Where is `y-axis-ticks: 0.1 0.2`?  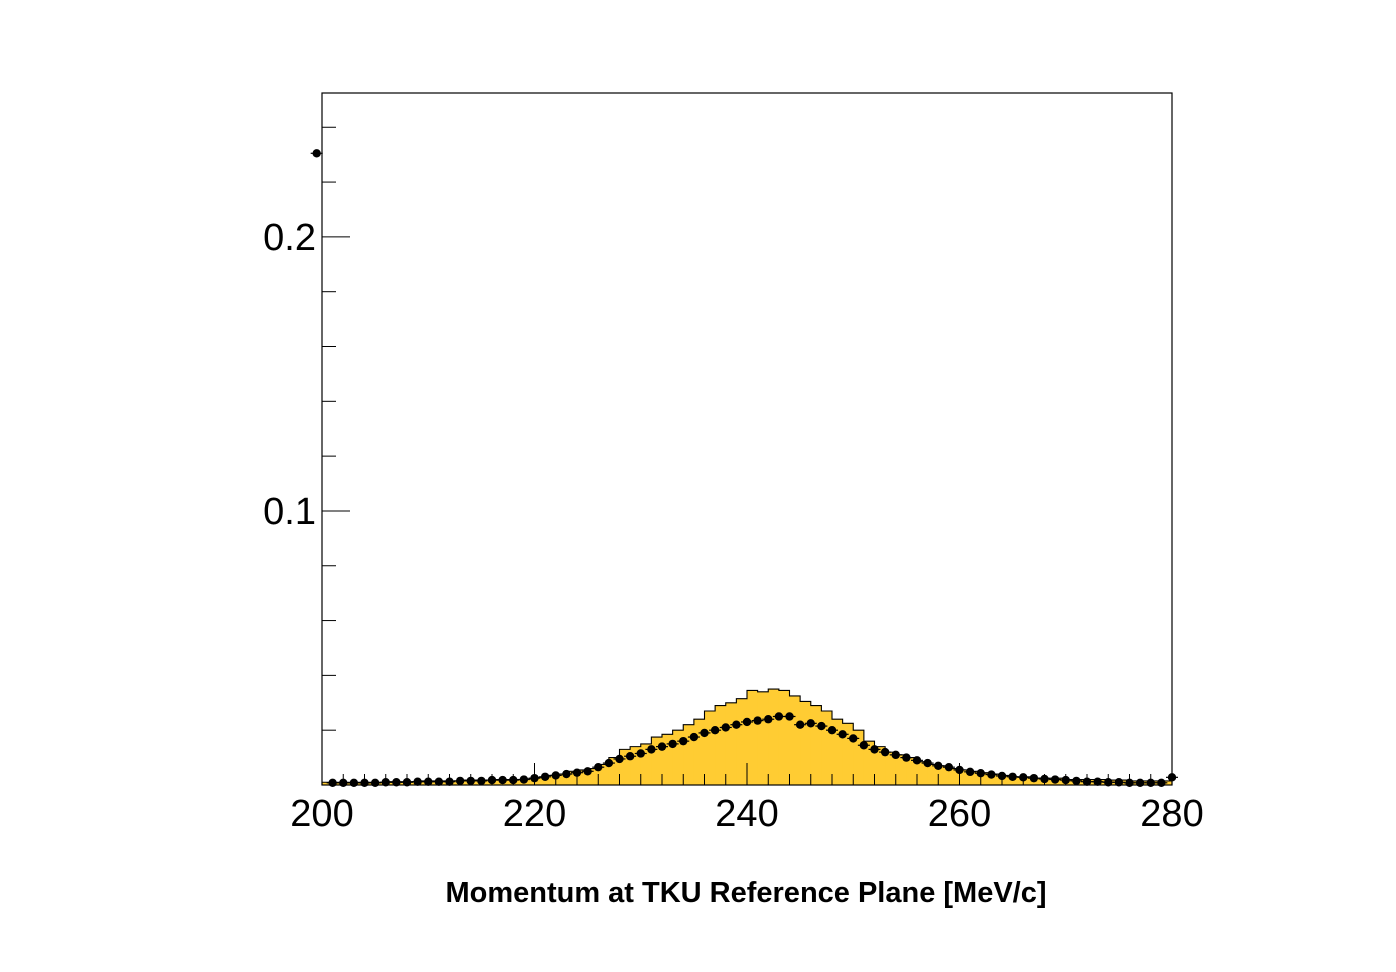 y-axis-ticks: 0.1 0.2 is located at coordinates (306, 428).